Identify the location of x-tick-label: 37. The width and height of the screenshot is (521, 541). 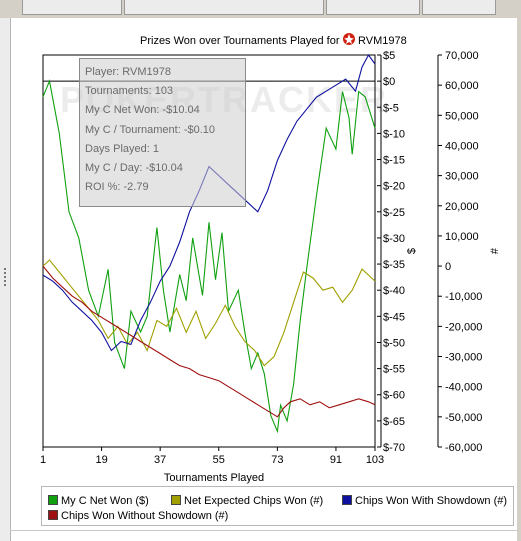
(160, 460).